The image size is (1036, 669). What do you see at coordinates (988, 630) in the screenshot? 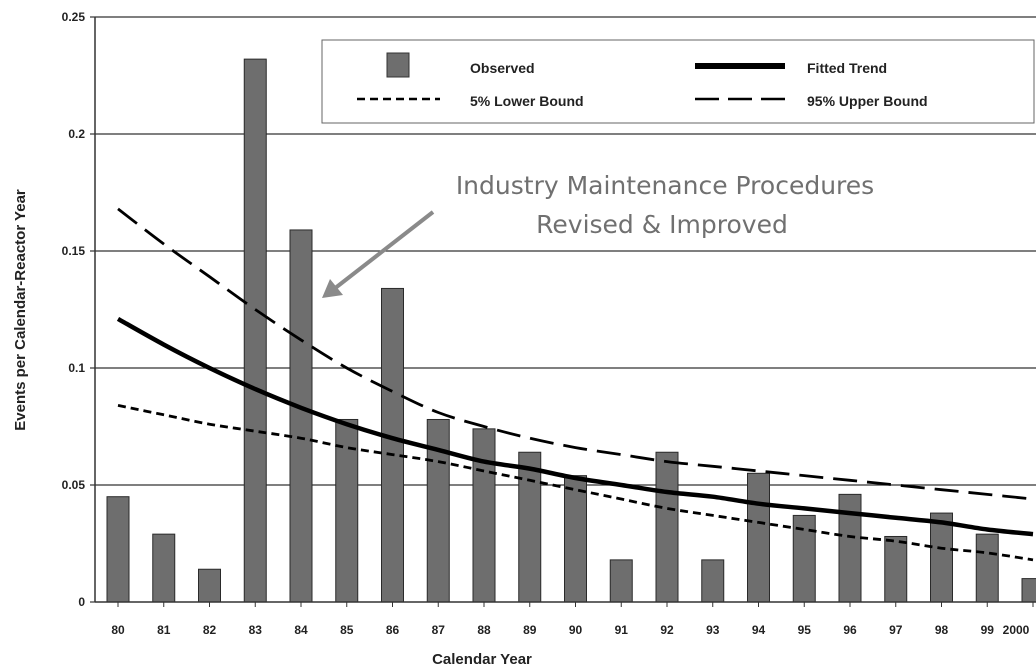
I see `x-tick-label-99: 99` at bounding box center [988, 630].